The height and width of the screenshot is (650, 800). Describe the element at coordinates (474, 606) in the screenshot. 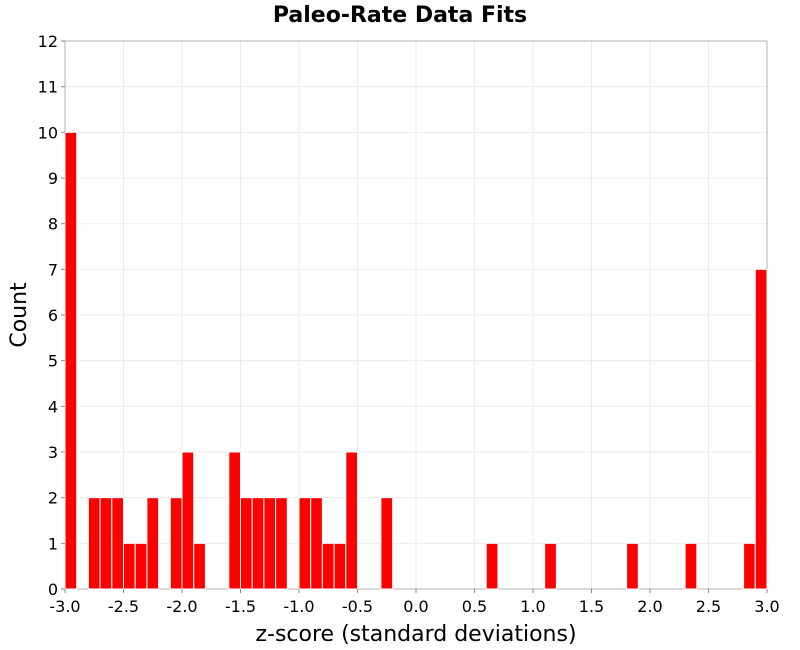

I see `x-tick-label: 0.5` at that location.